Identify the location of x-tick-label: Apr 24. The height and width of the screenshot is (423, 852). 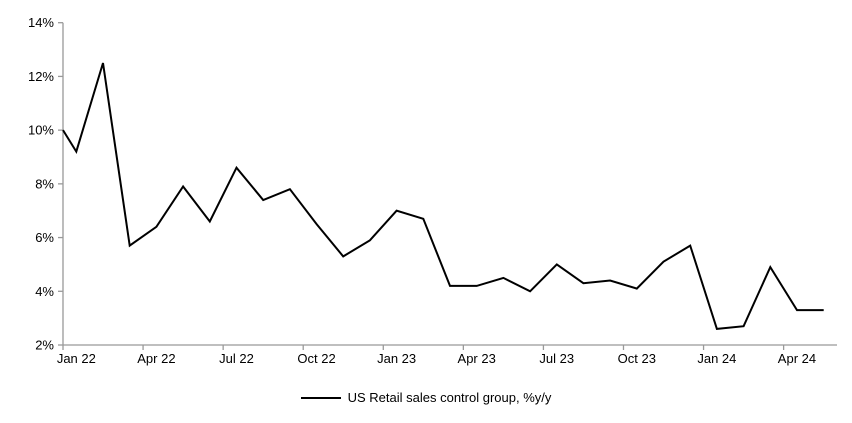
(797, 358).